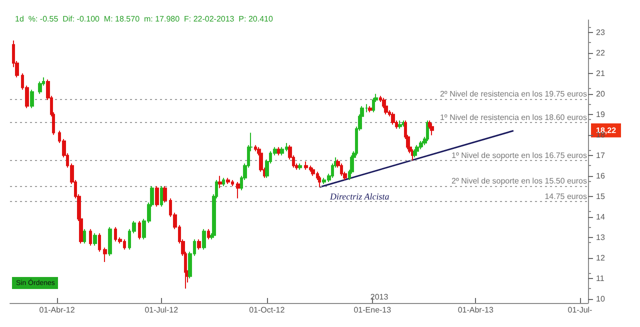 Image resolution: width=640 pixels, height=327 pixels. Describe the element at coordinates (580, 310) in the screenshot. I see `x-tick-label: 01-Jul-` at that location.